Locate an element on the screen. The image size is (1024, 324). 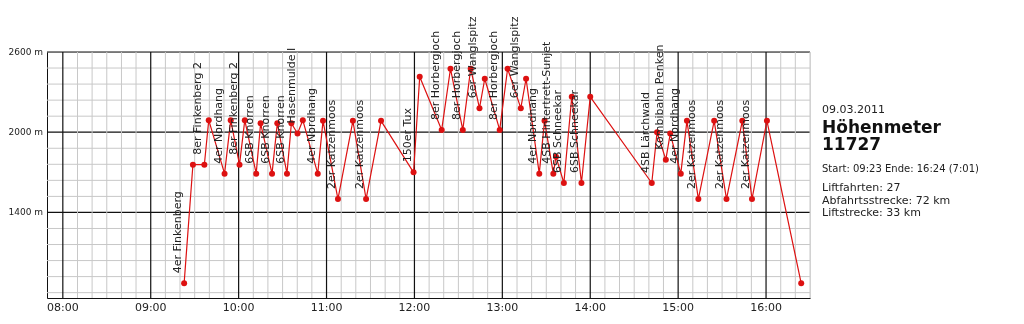
annotation: Hasenmulde I is located at coordinates (291, 85).